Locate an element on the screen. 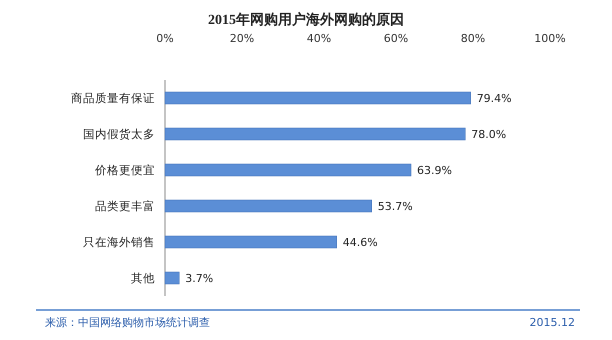 The width and height of the screenshot is (612, 340). x-tick-label: 0% is located at coordinates (165, 38).